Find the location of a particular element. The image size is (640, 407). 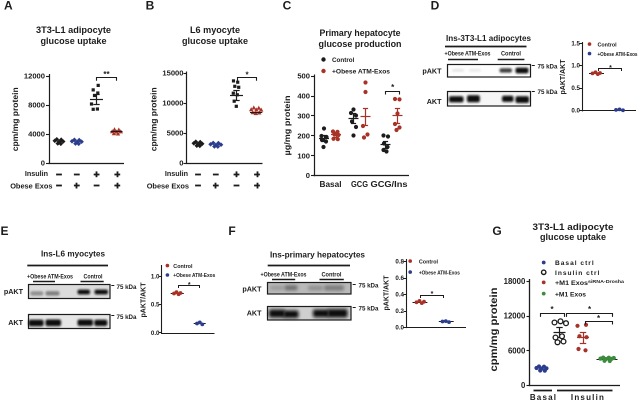

svg-text: 400 is located at coordinates (303, 96).